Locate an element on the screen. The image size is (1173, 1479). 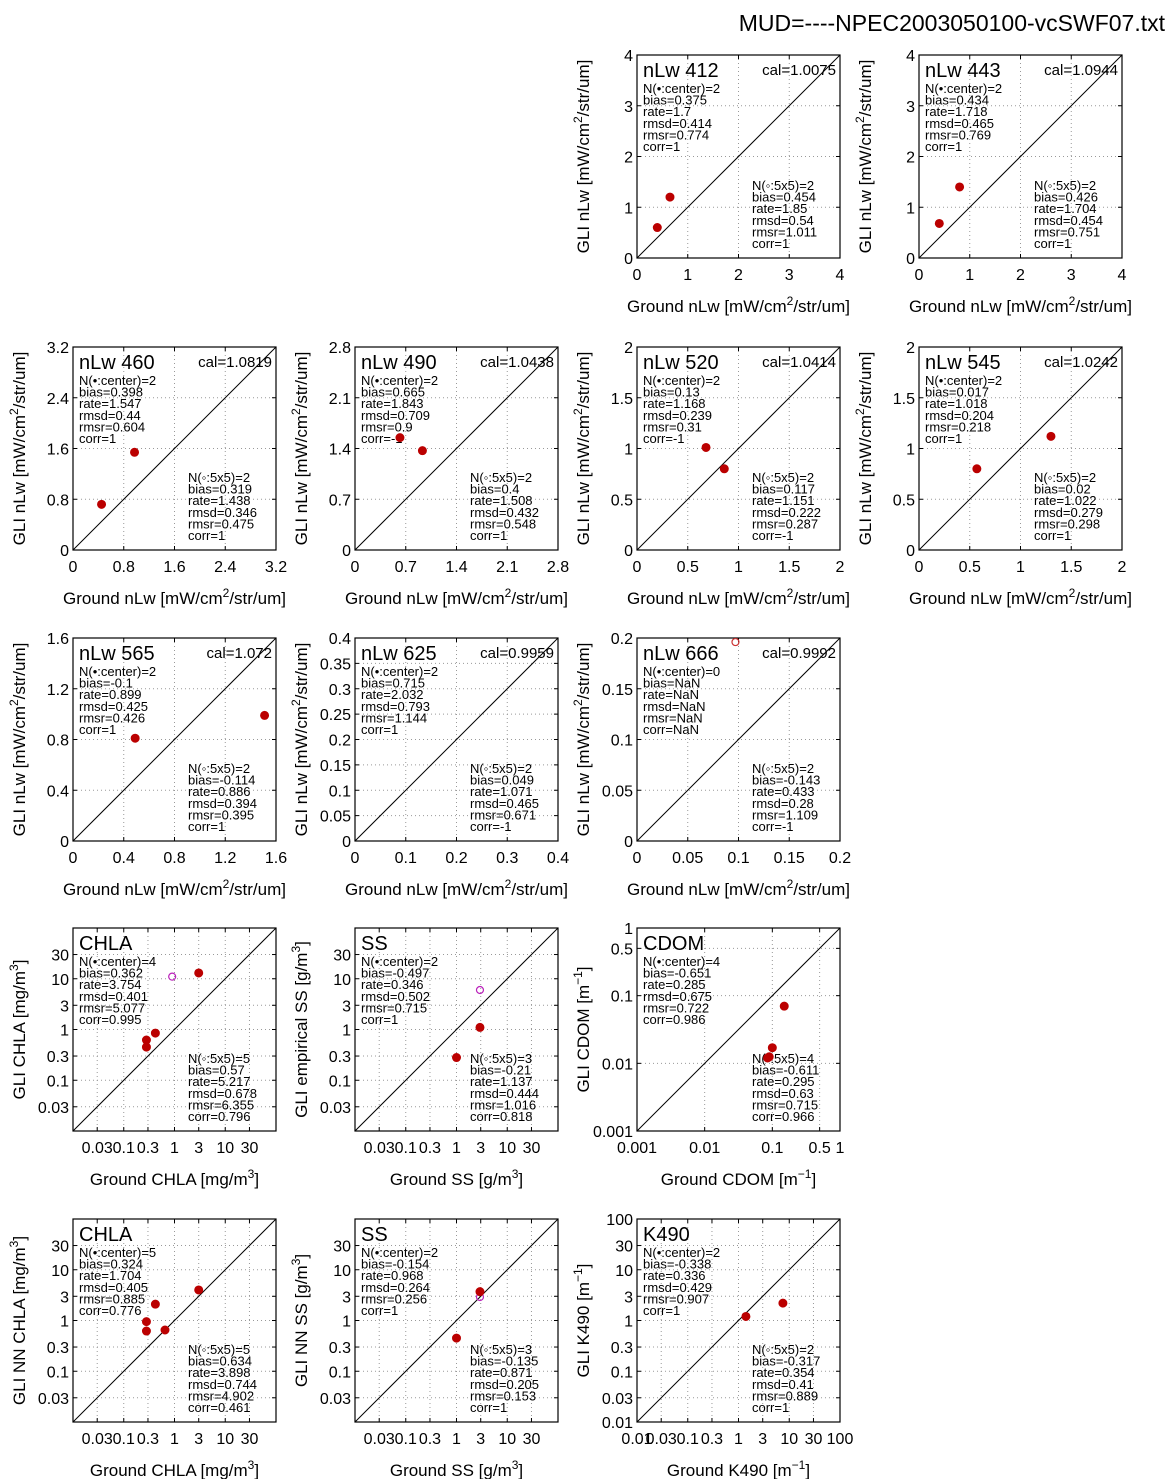
center-stats-line: rate=0.346 is located at coordinates (392, 984).